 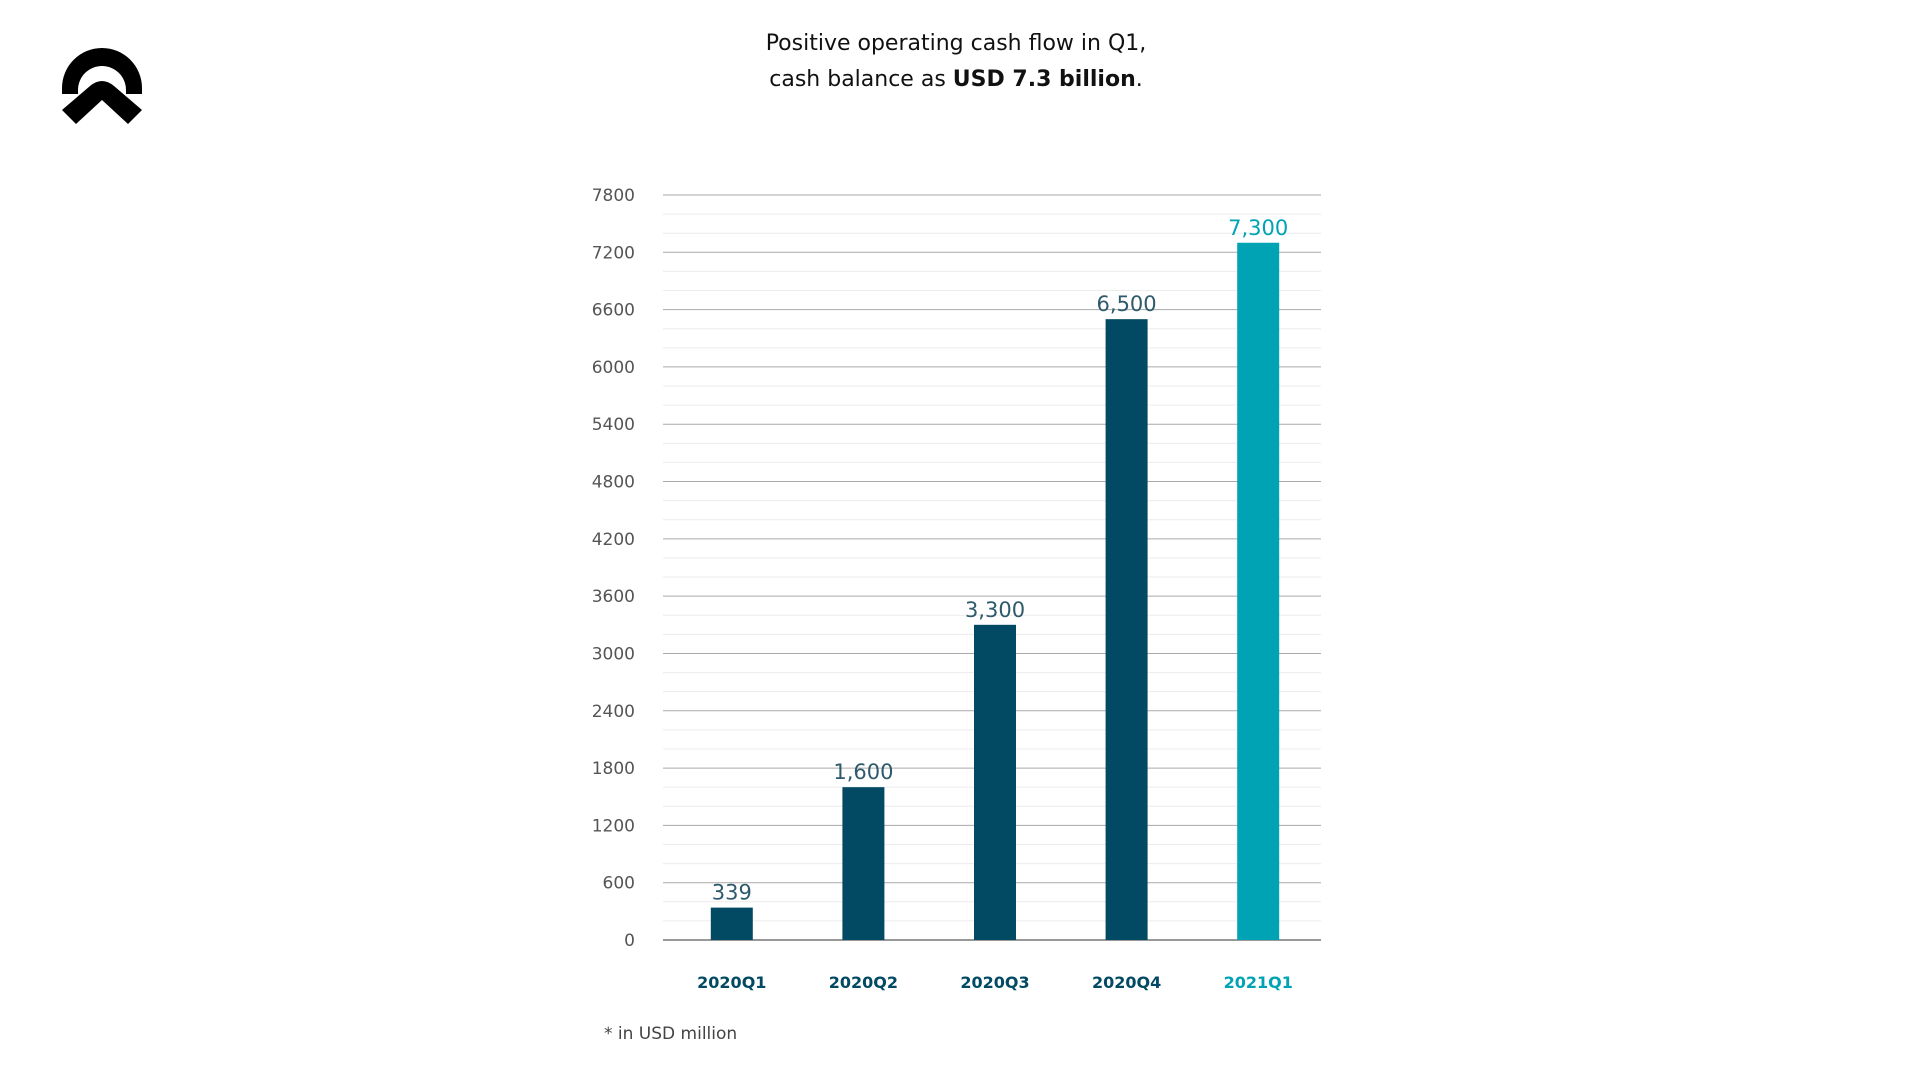 What do you see at coordinates (1044, 79) in the screenshot?
I see `title-bold: USD 7.3 billion` at bounding box center [1044, 79].